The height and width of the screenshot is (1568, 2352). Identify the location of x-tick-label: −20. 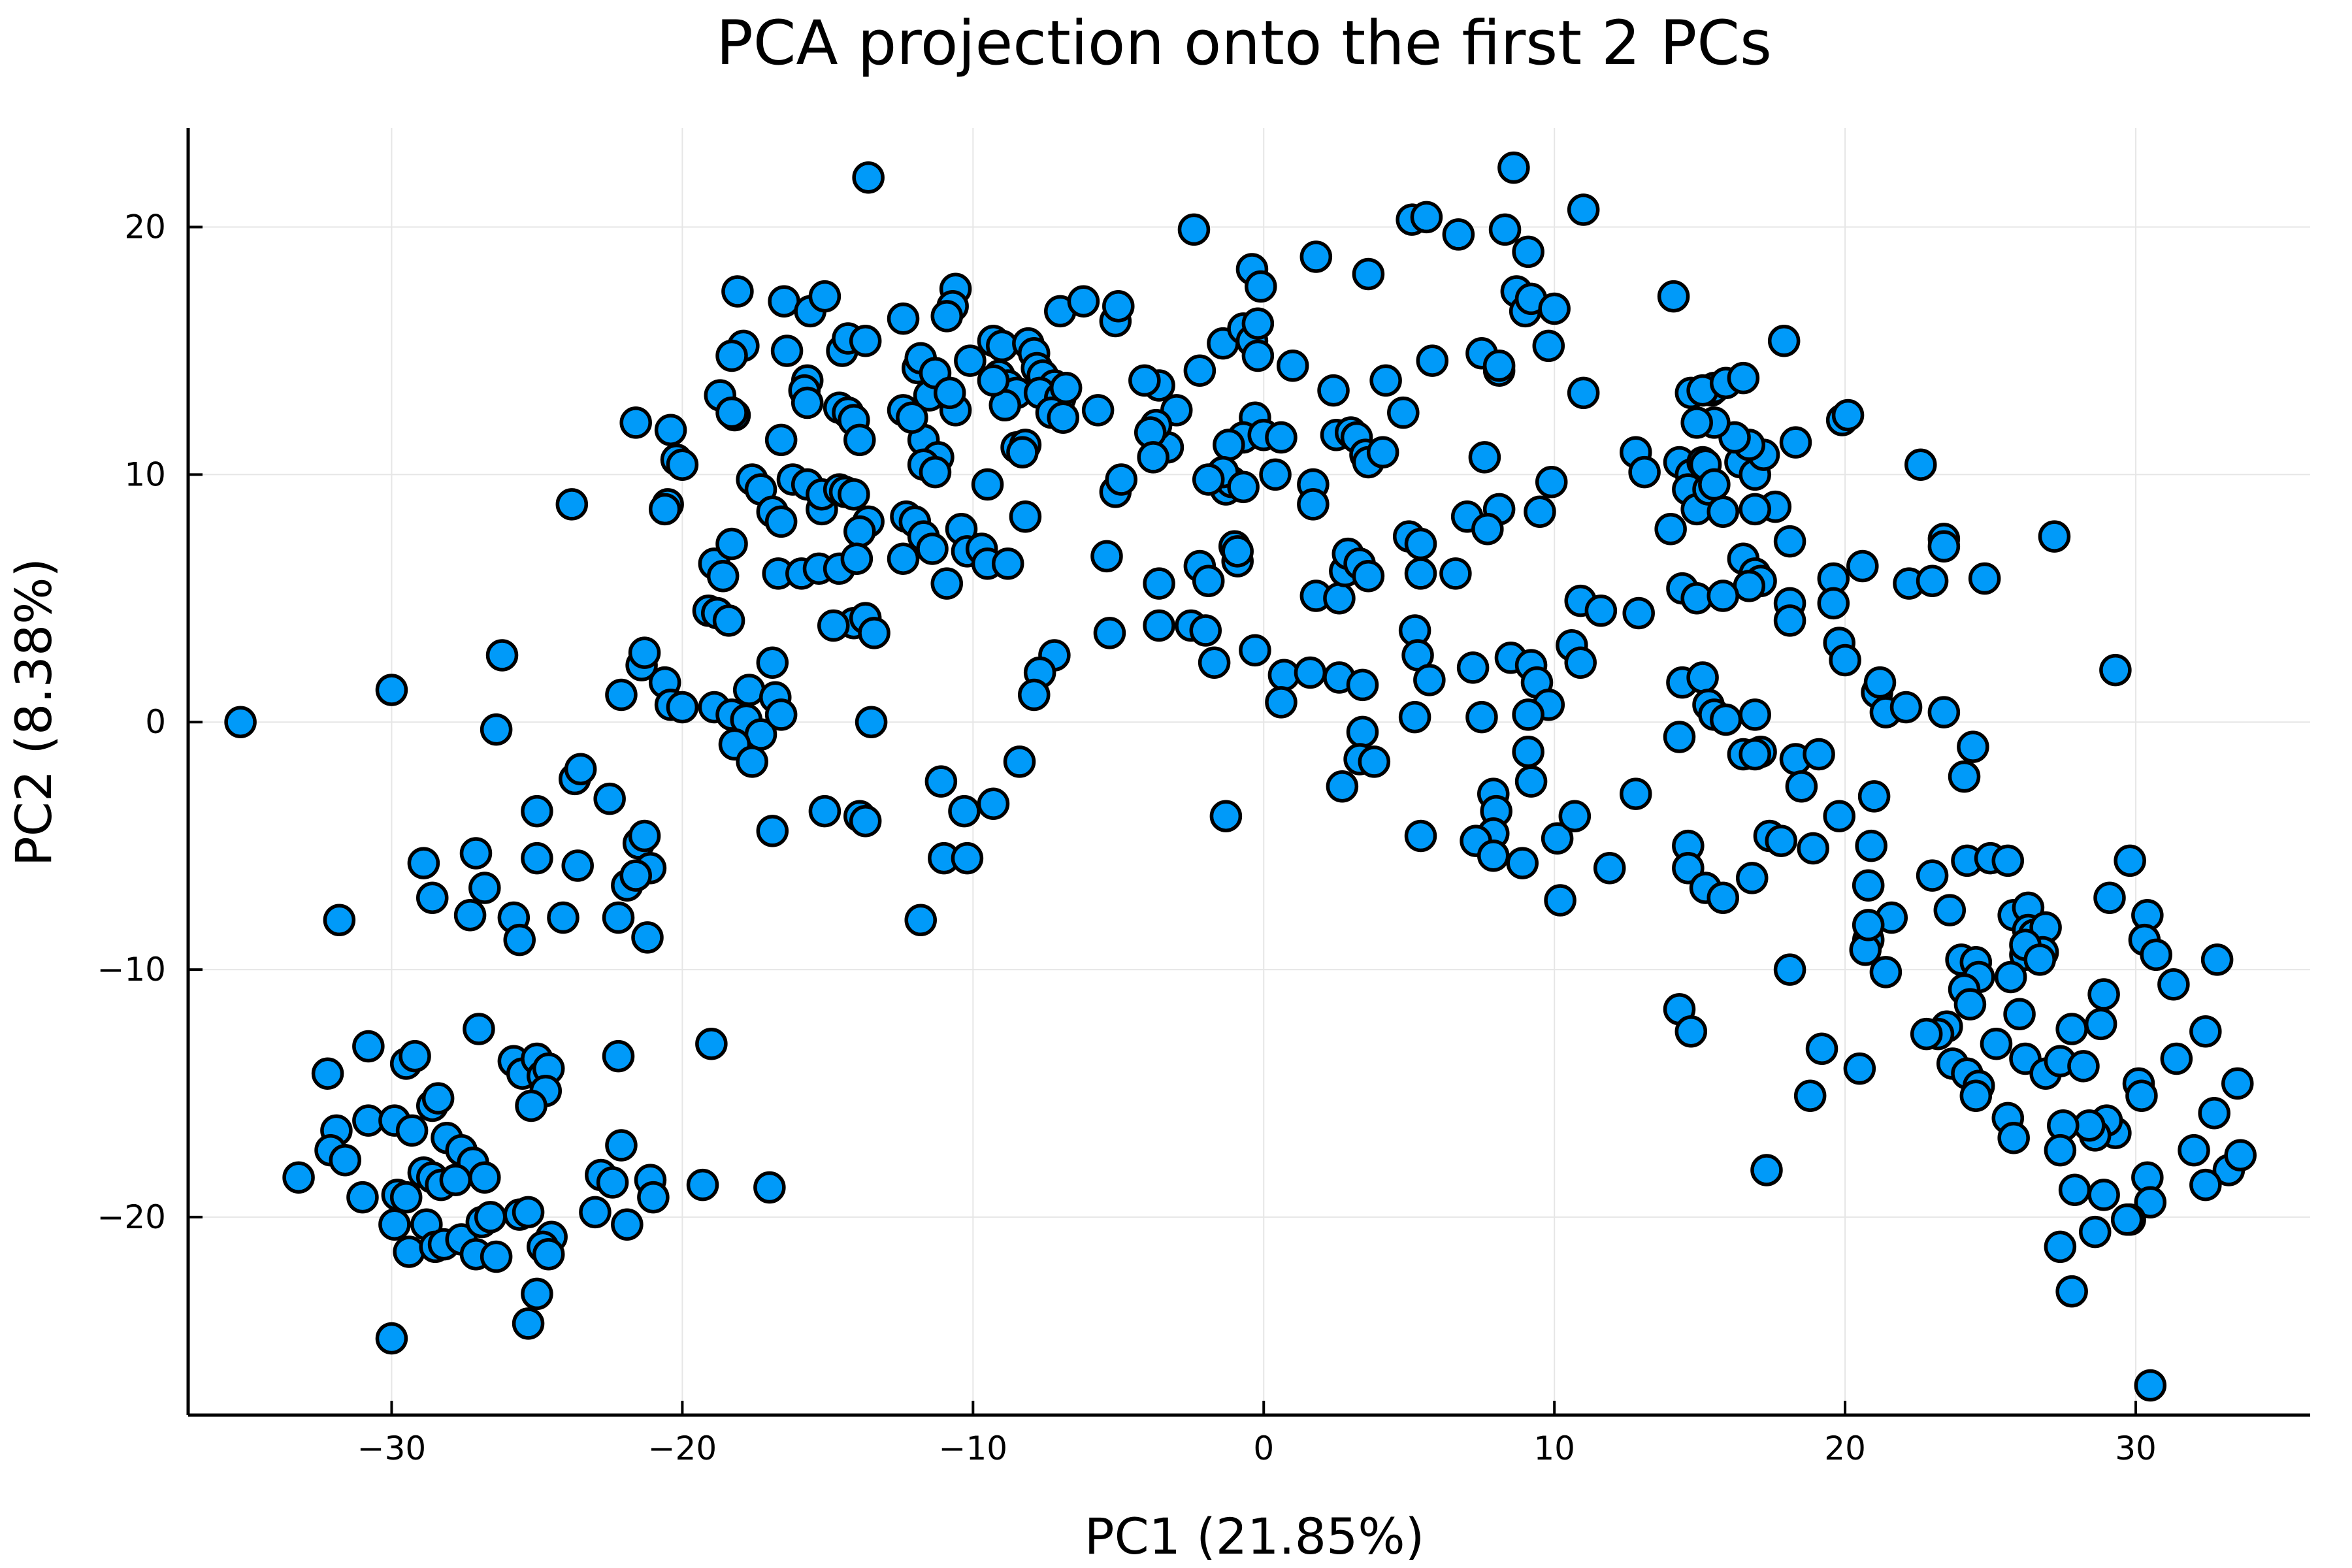
(682, 1448).